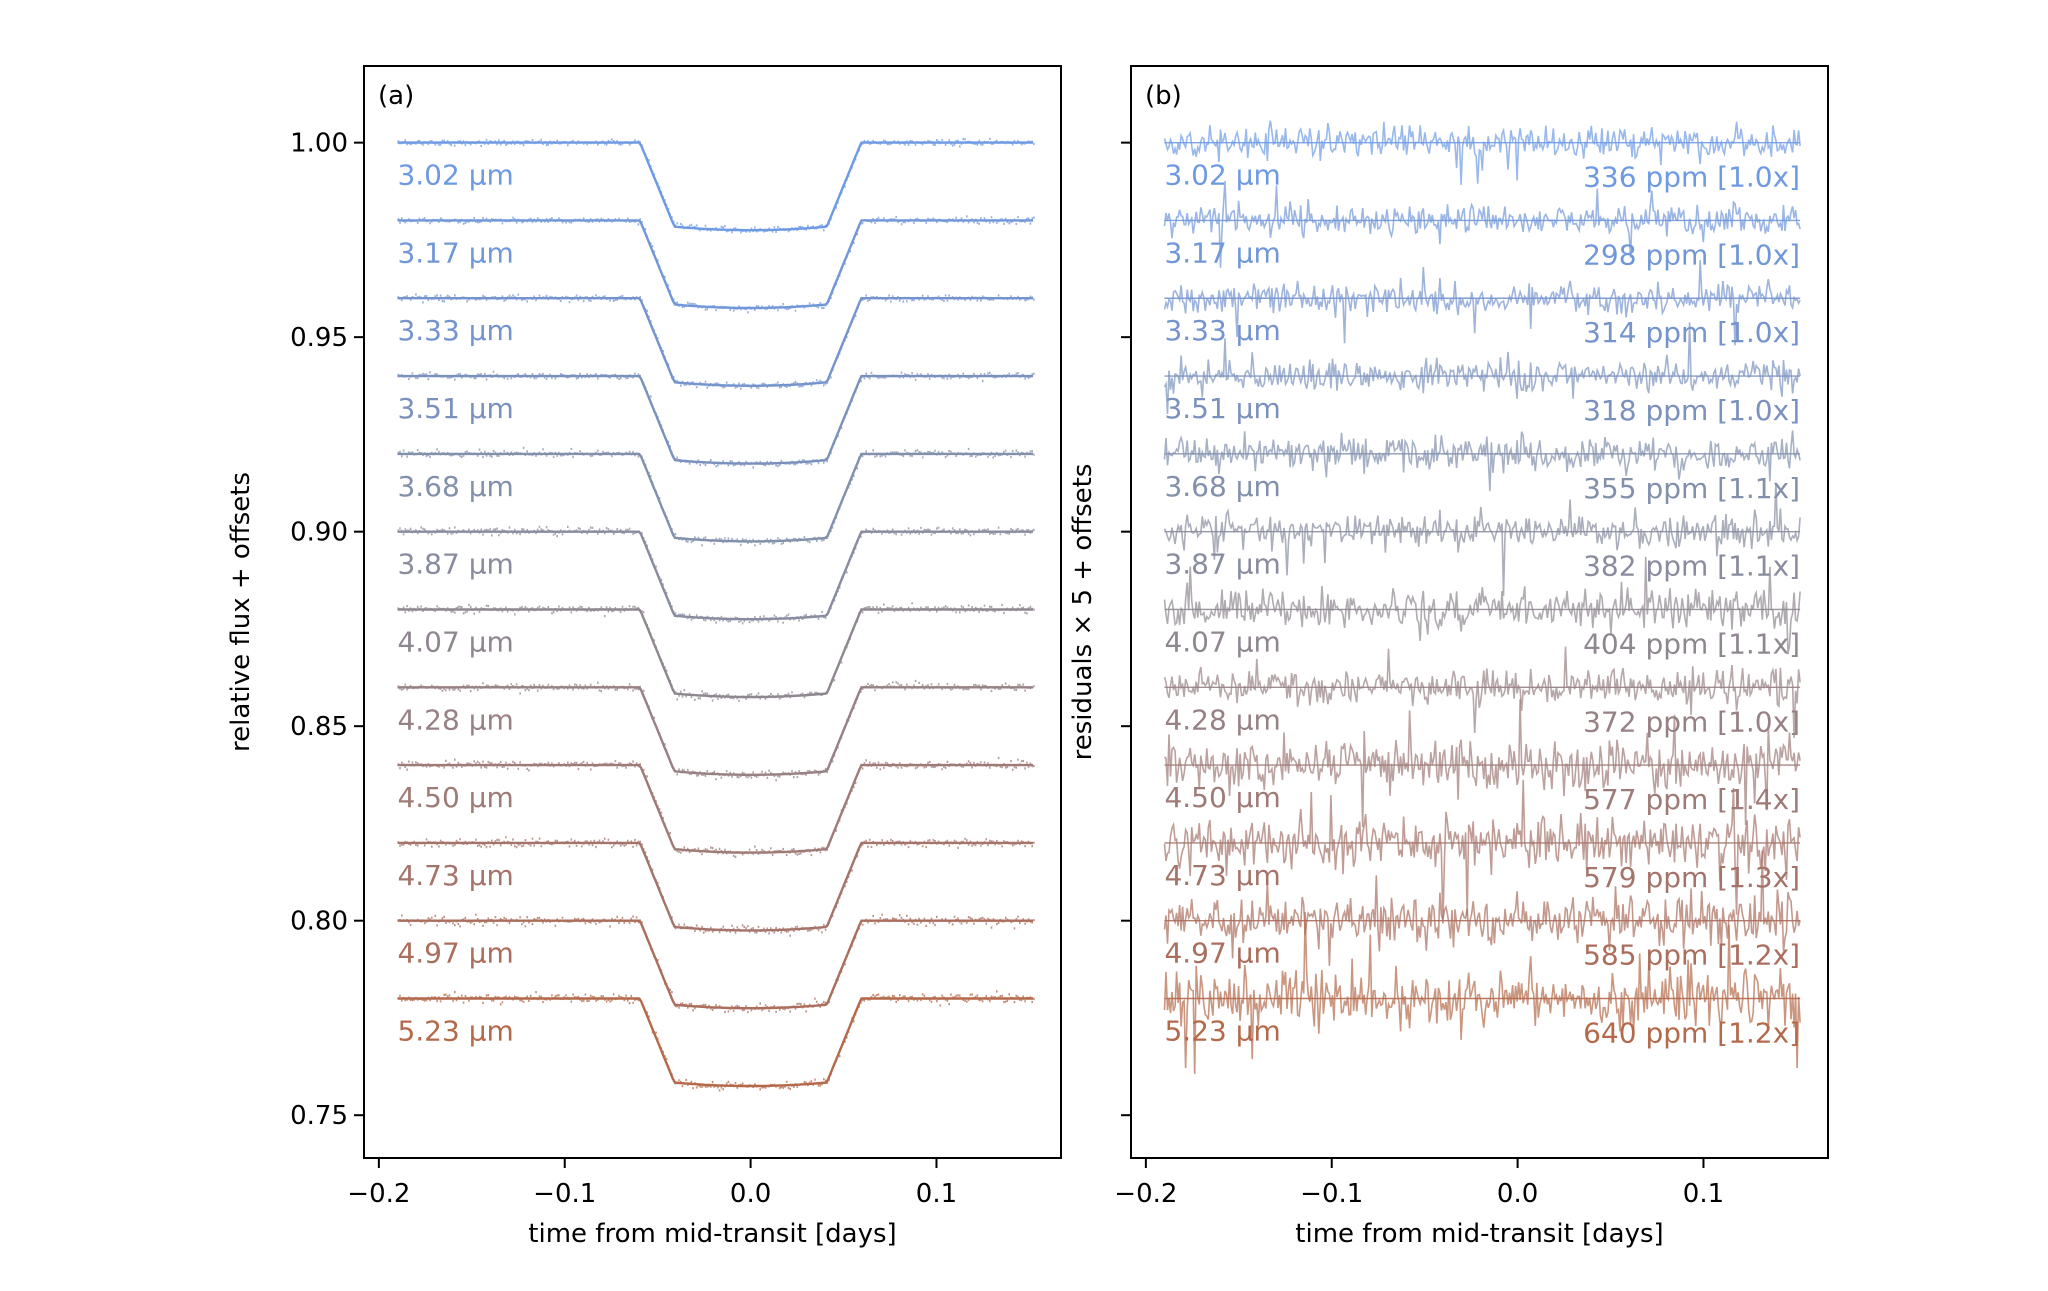 This screenshot has height=1291, width=2048. Describe the element at coordinates (1222, 641) in the screenshot. I see `panel-b-series-label: 4.07 μm` at that location.